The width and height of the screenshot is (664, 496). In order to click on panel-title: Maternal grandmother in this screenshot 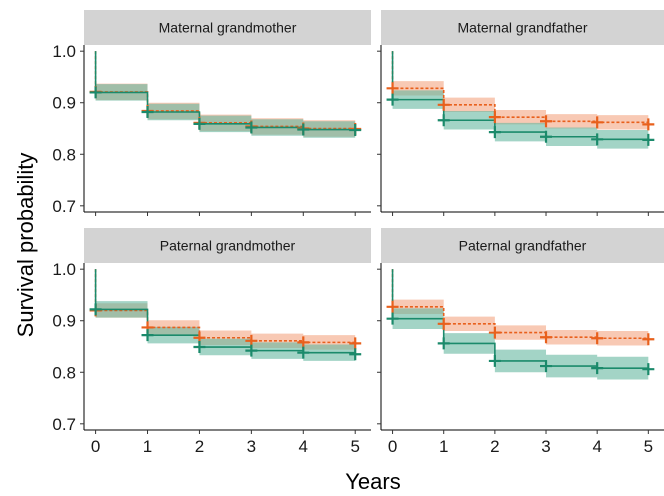, I will do `click(228, 28)`.